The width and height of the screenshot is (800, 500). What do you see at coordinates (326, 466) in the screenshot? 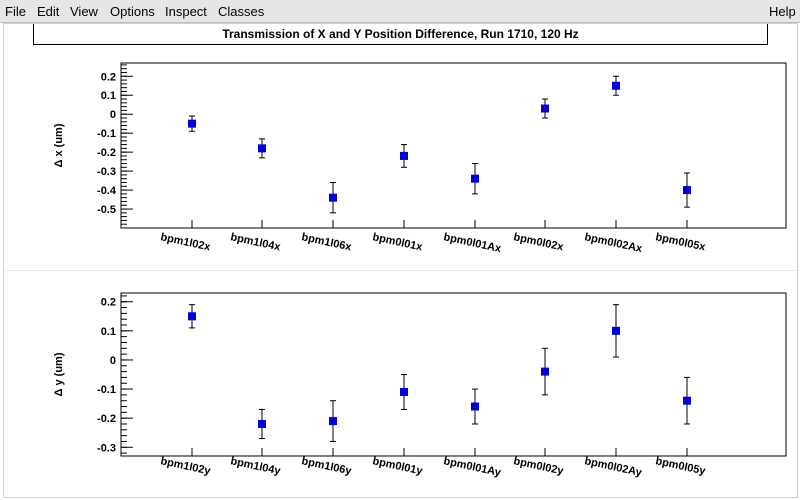
I see `x-tick-label: bpm1l06y` at bounding box center [326, 466].